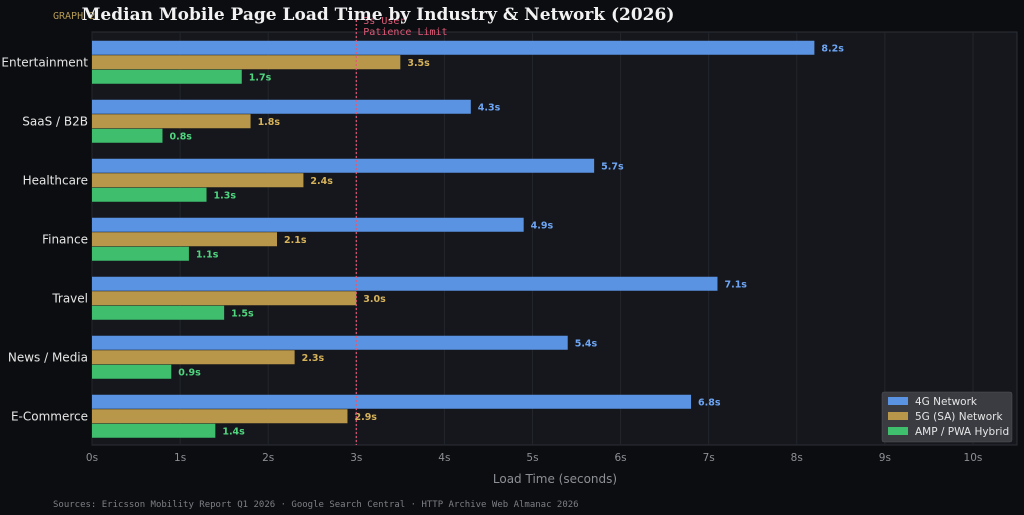 Image resolution: width=1024 pixels, height=515 pixels. What do you see at coordinates (225, 196) in the screenshot?
I see `bar-value-label: 1.3s` at bounding box center [225, 196].